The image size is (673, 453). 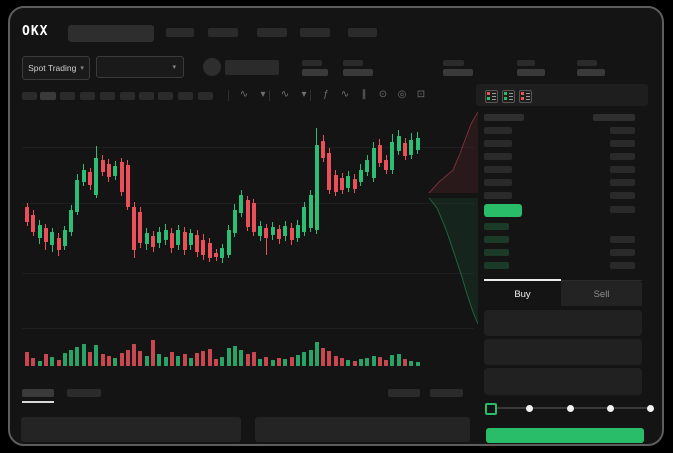 What do you see at coordinates (140, 67) in the screenshot?
I see `pair-selector-dropdown: ▾` at bounding box center [140, 67].